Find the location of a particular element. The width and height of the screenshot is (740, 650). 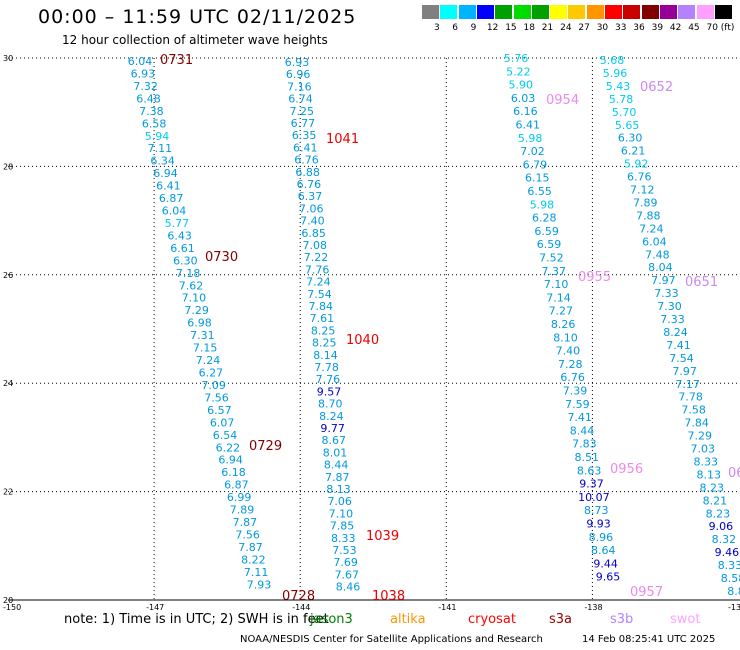

wave-height-value: 7.97 is located at coordinates (663, 280).